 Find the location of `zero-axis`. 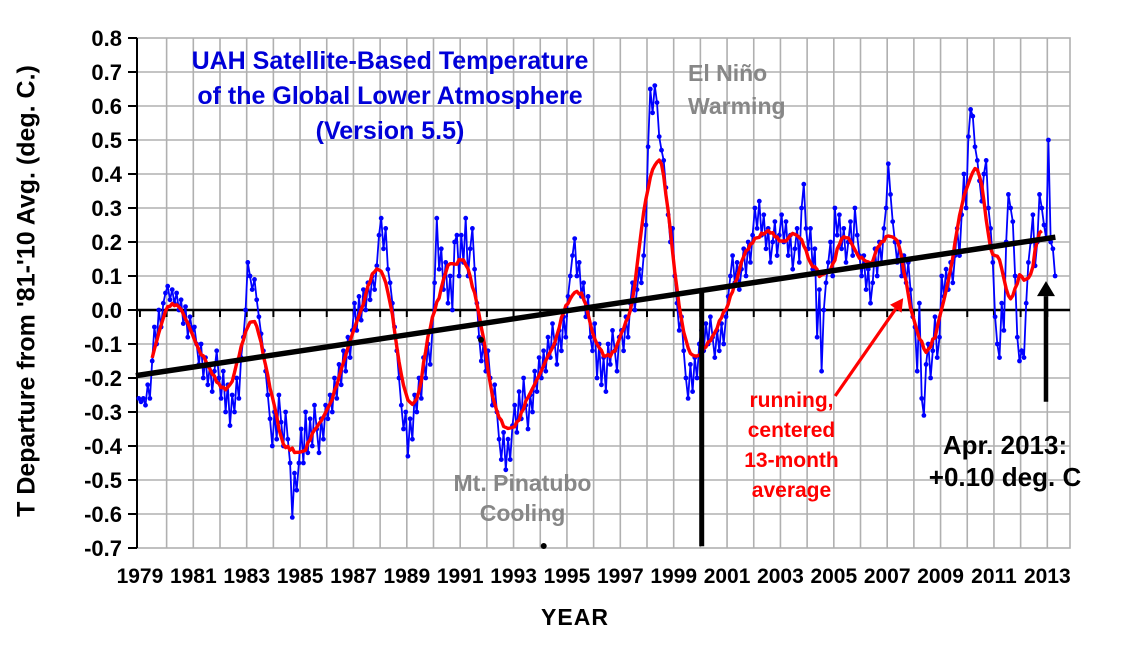

zero-axis is located at coordinates (603, 312).